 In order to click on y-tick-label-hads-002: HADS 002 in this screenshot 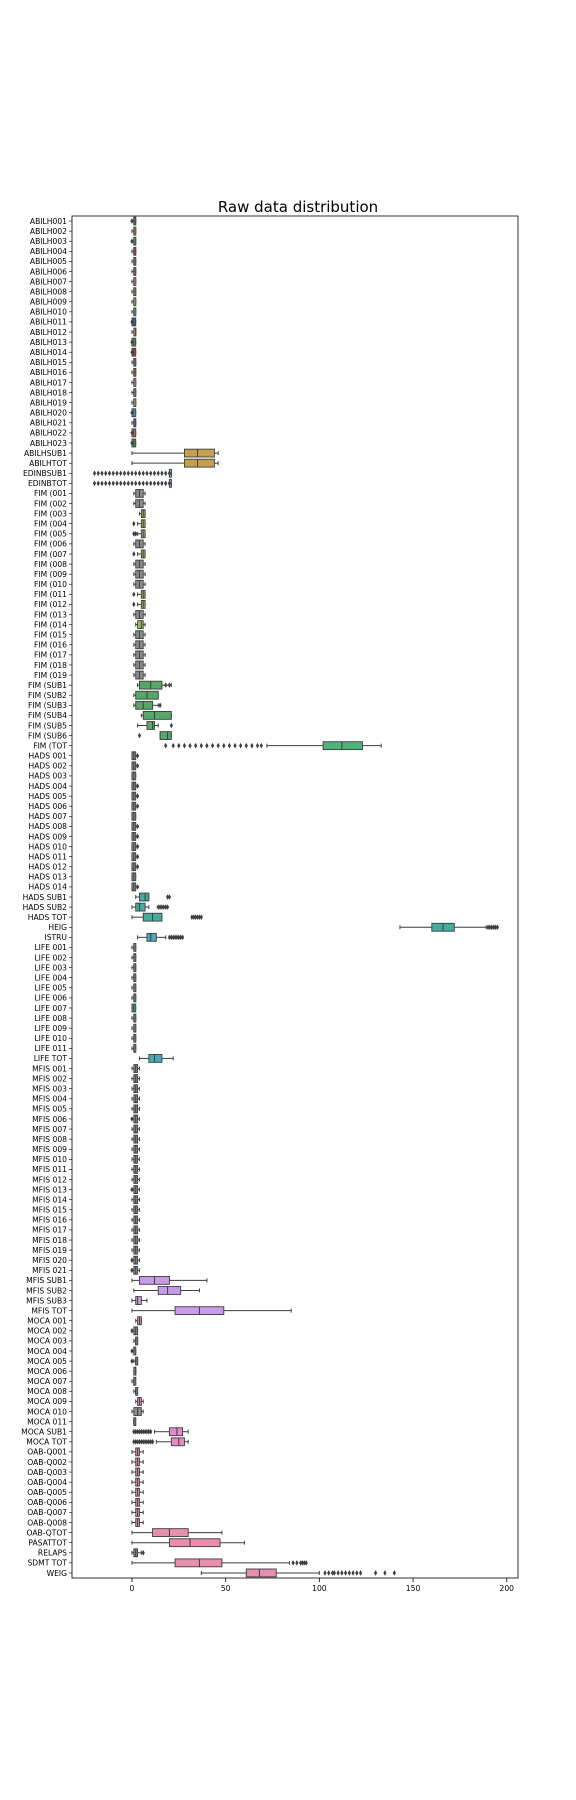, I will do `click(48, 766)`.